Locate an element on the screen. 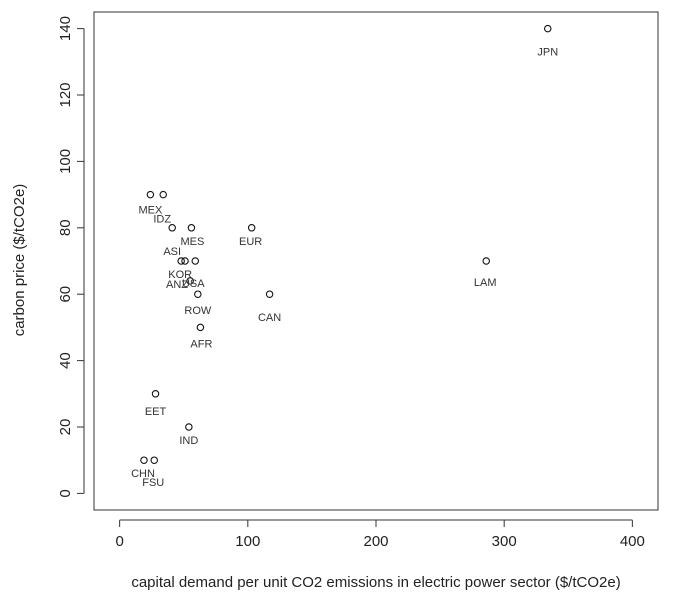  point-label: JPN is located at coordinates (547, 53).